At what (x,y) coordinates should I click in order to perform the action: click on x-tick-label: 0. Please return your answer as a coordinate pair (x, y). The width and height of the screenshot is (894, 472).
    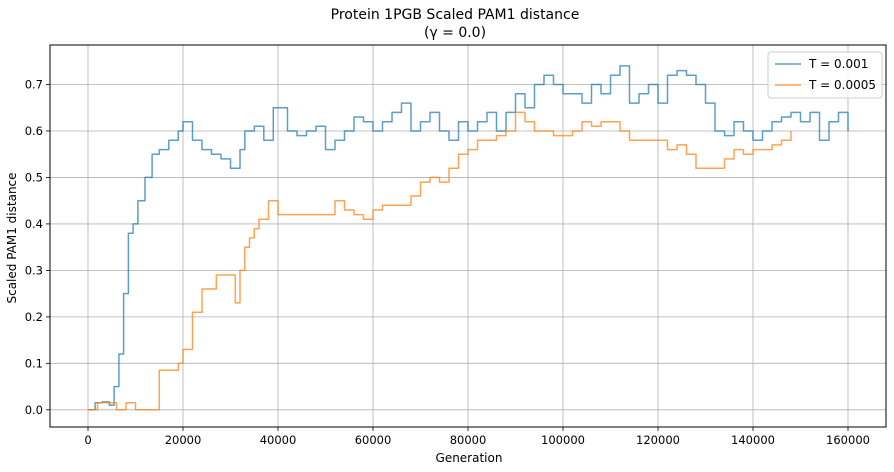
    Looking at the image, I should click on (87, 440).